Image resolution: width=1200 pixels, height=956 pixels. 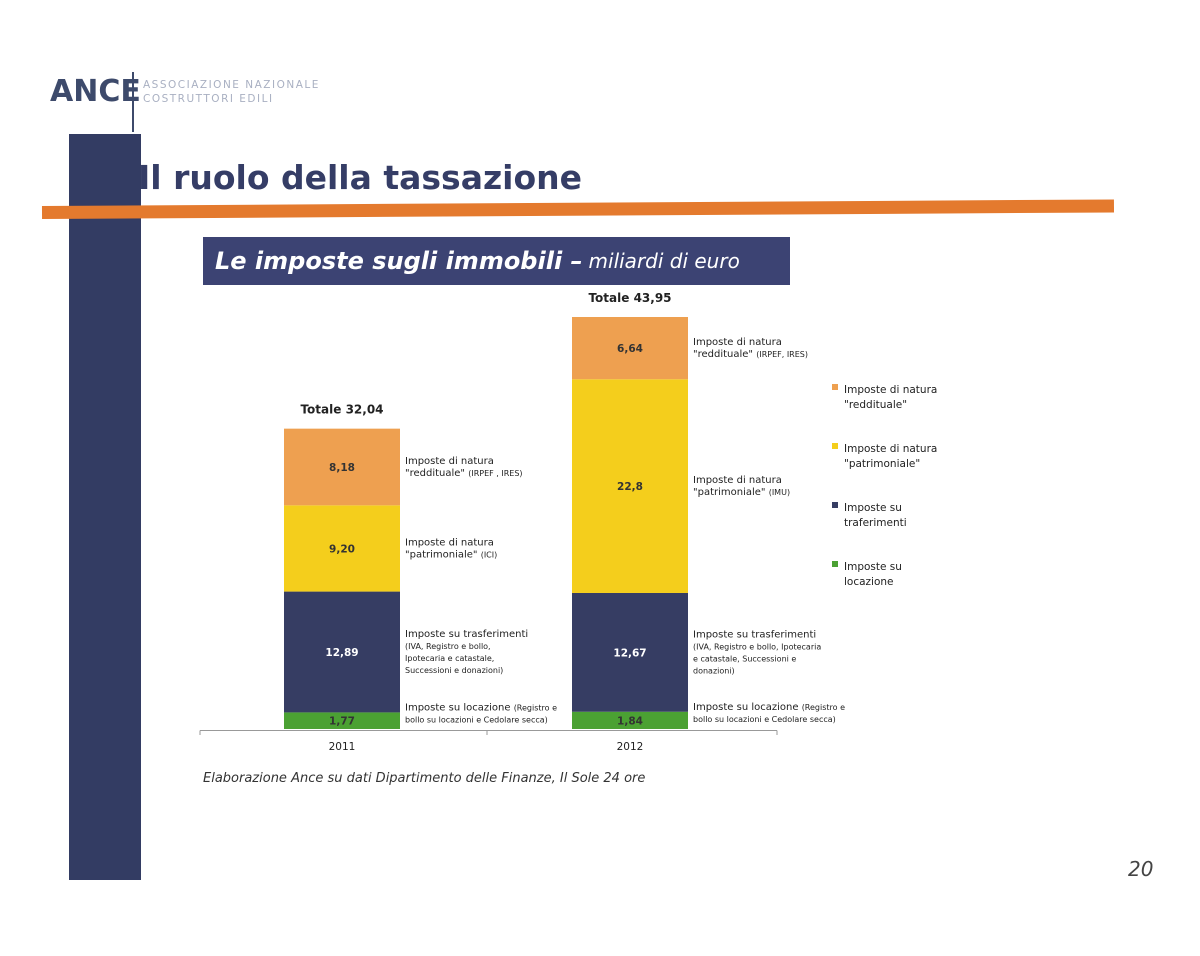 I want to click on bar-value-label: 1,84, so click(x=630, y=721).